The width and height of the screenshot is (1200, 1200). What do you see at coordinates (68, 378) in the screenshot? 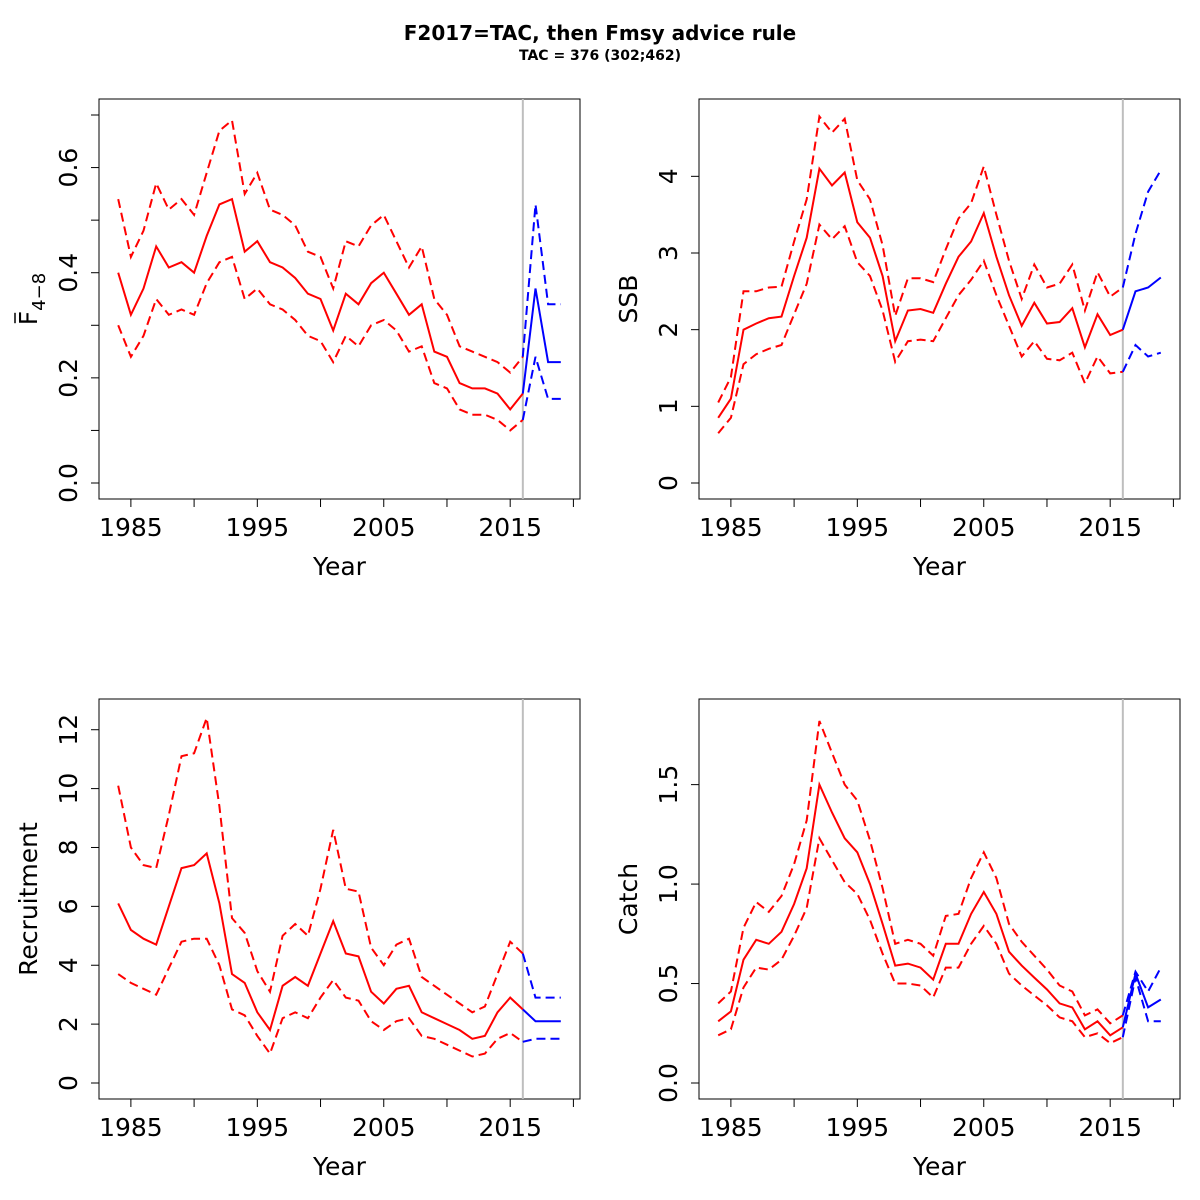
I see `y-tick-label: 0.2` at bounding box center [68, 378].